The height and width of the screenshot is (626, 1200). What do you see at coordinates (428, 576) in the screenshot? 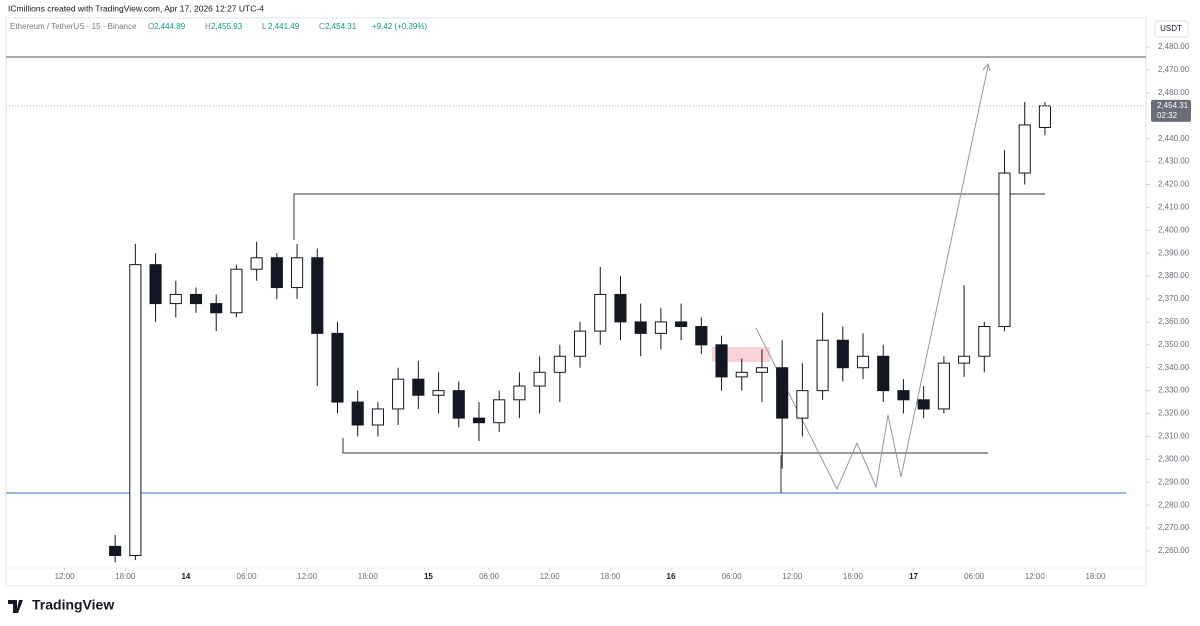
I see `x-tick-label: 15` at bounding box center [428, 576].